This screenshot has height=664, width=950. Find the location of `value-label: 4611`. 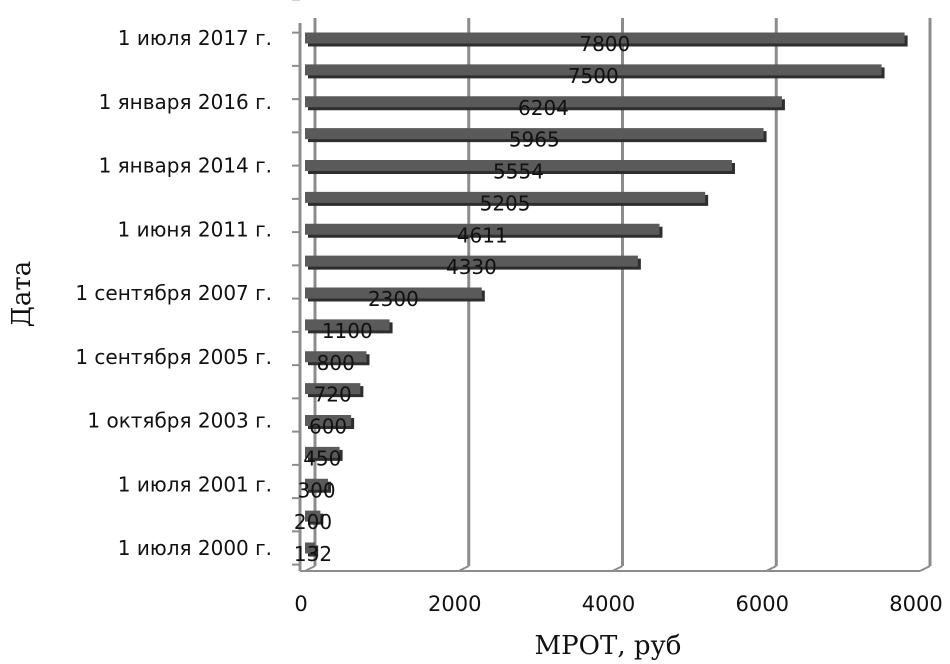

value-label: 4611 is located at coordinates (482, 235).